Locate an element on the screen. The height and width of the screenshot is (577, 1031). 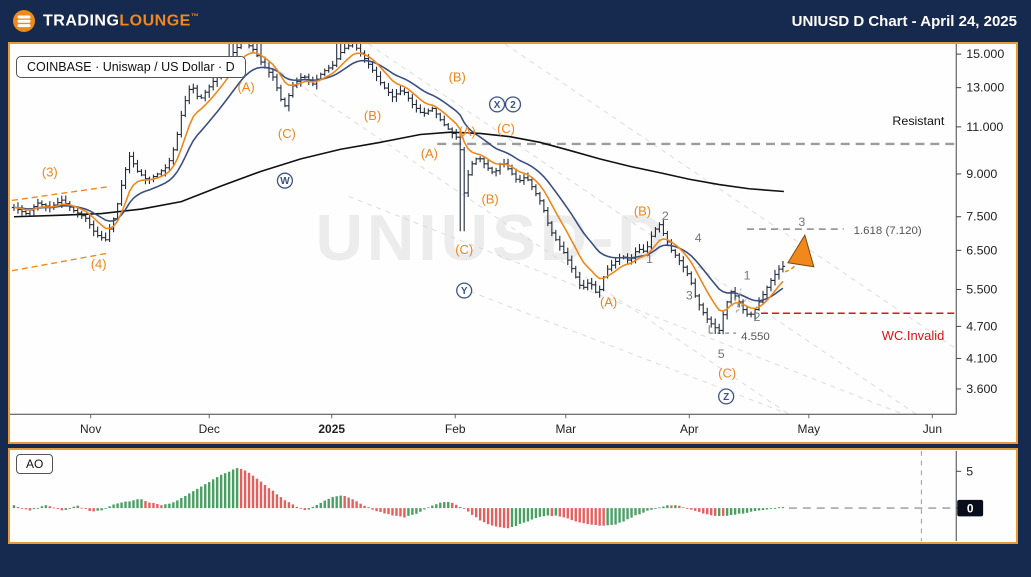
brand-name-first: TRADING is located at coordinates (81, 21).